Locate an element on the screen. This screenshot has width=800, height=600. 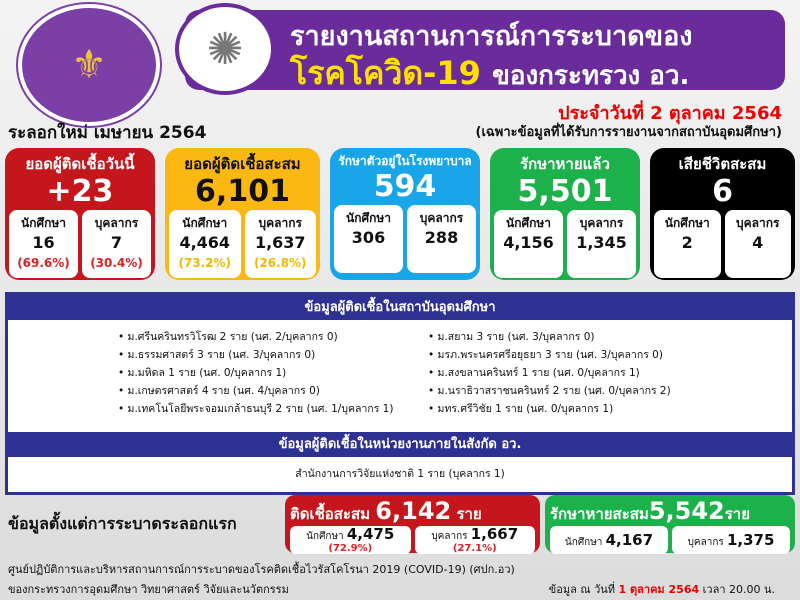
institution-item: ม.เกษตรศาสตร์ 4 ราย (นศ. 4/บุคลากร 0) is located at coordinates (273, 391).